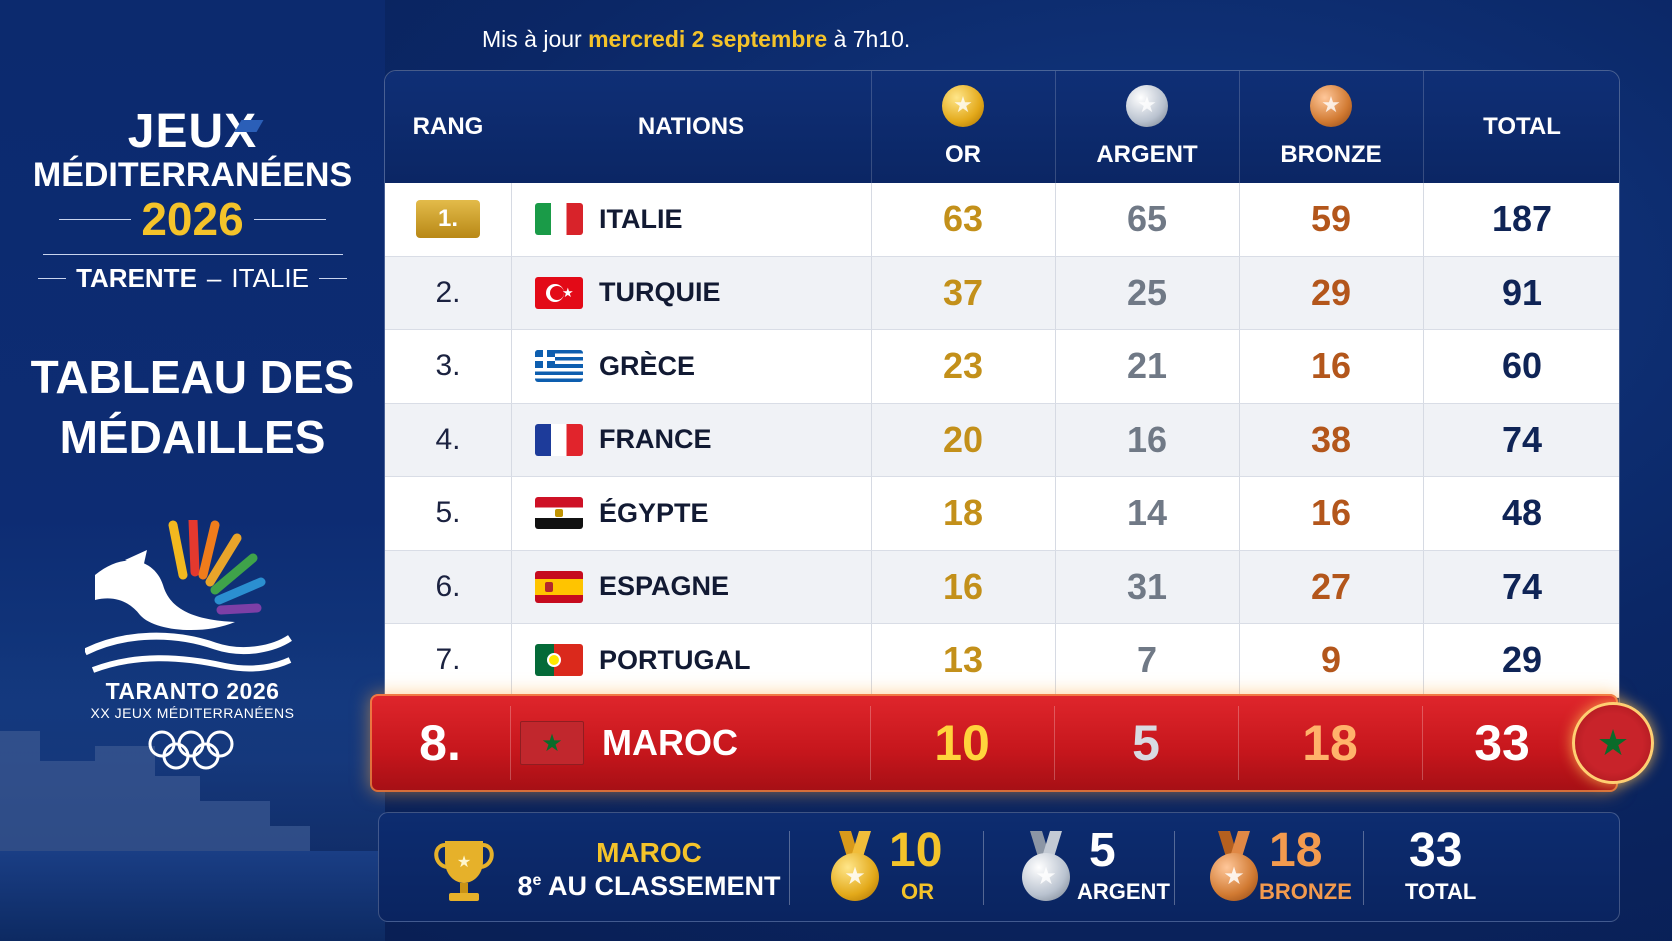 This screenshot has width=1672, height=941. Describe the element at coordinates (1330, 743) in the screenshot. I see `highlight-bronze-count: 18` at that location.